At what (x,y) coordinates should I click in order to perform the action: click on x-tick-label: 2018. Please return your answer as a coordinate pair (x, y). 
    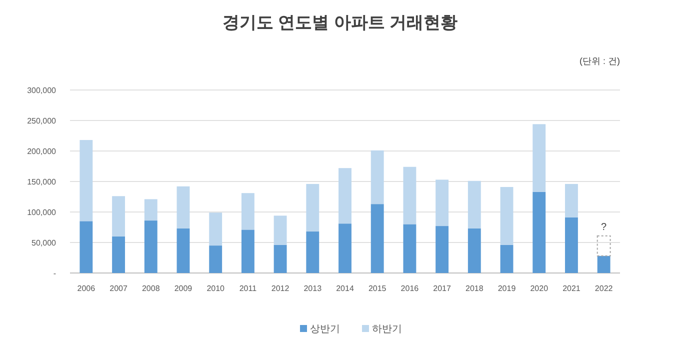
    Looking at the image, I should click on (475, 288).